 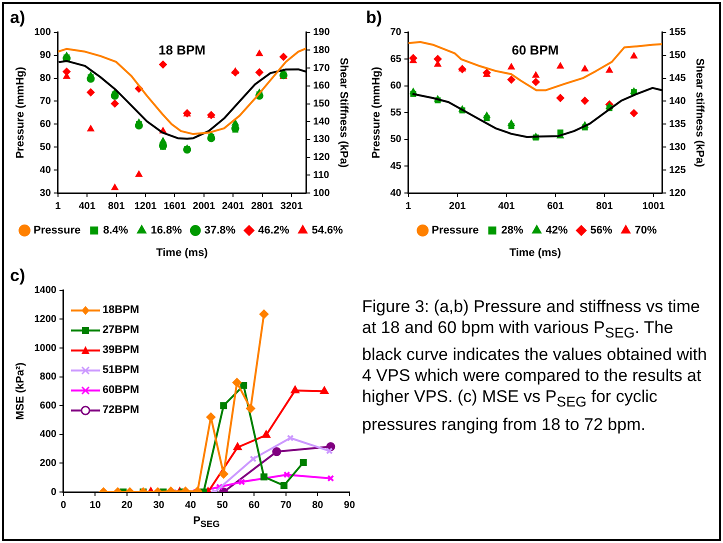 I want to click on y2-tick-label: 135, so click(x=677, y=124).